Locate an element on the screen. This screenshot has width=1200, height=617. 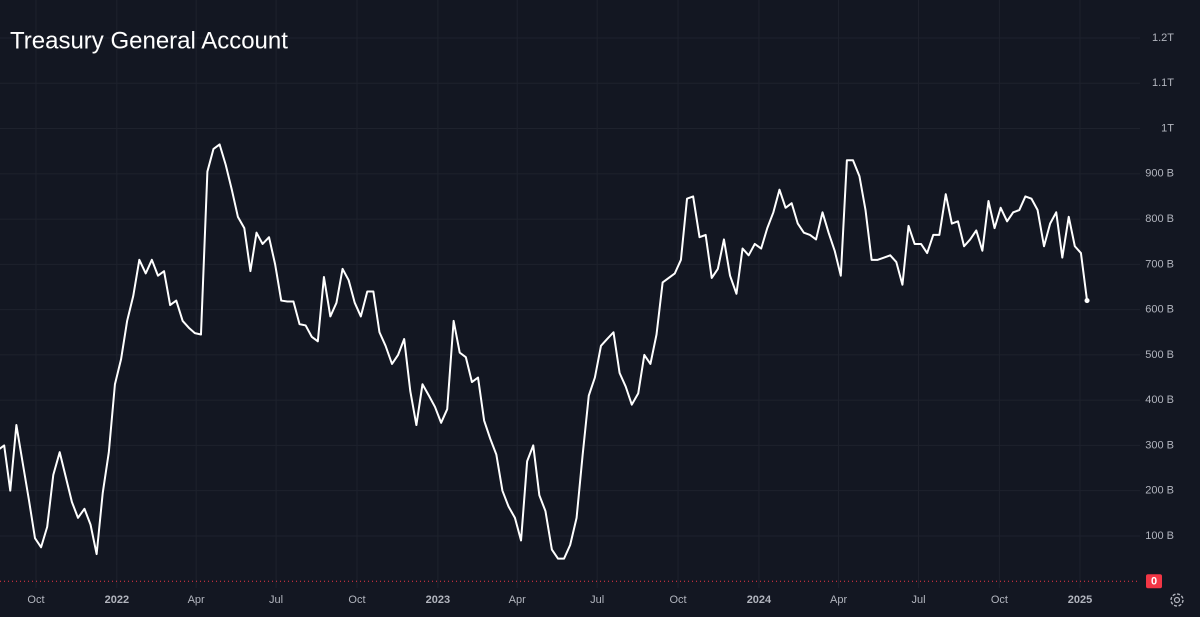
y-tick-label: 1T is located at coordinates (1167, 128).